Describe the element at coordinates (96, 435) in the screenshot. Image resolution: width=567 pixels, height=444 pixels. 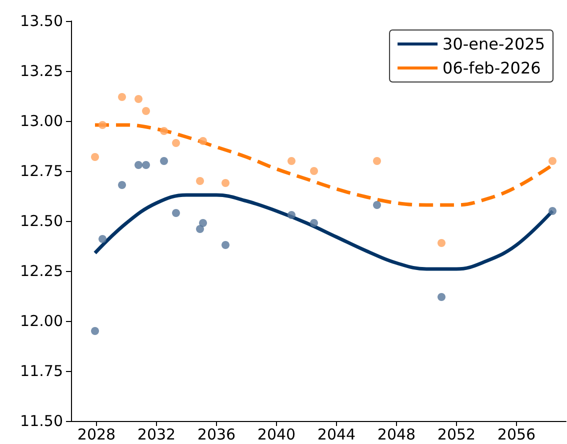
I see `x-tick-label: 2028` at that location.